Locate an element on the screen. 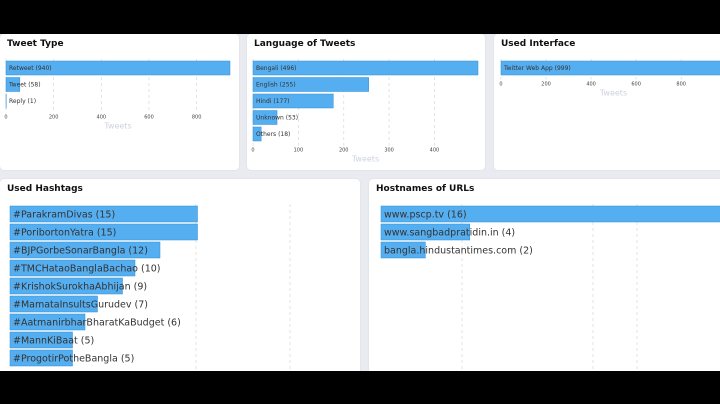 Image resolution: width=720 pixels, height=404 pixels. bar--progotirpothebangla is located at coordinates (41, 358).